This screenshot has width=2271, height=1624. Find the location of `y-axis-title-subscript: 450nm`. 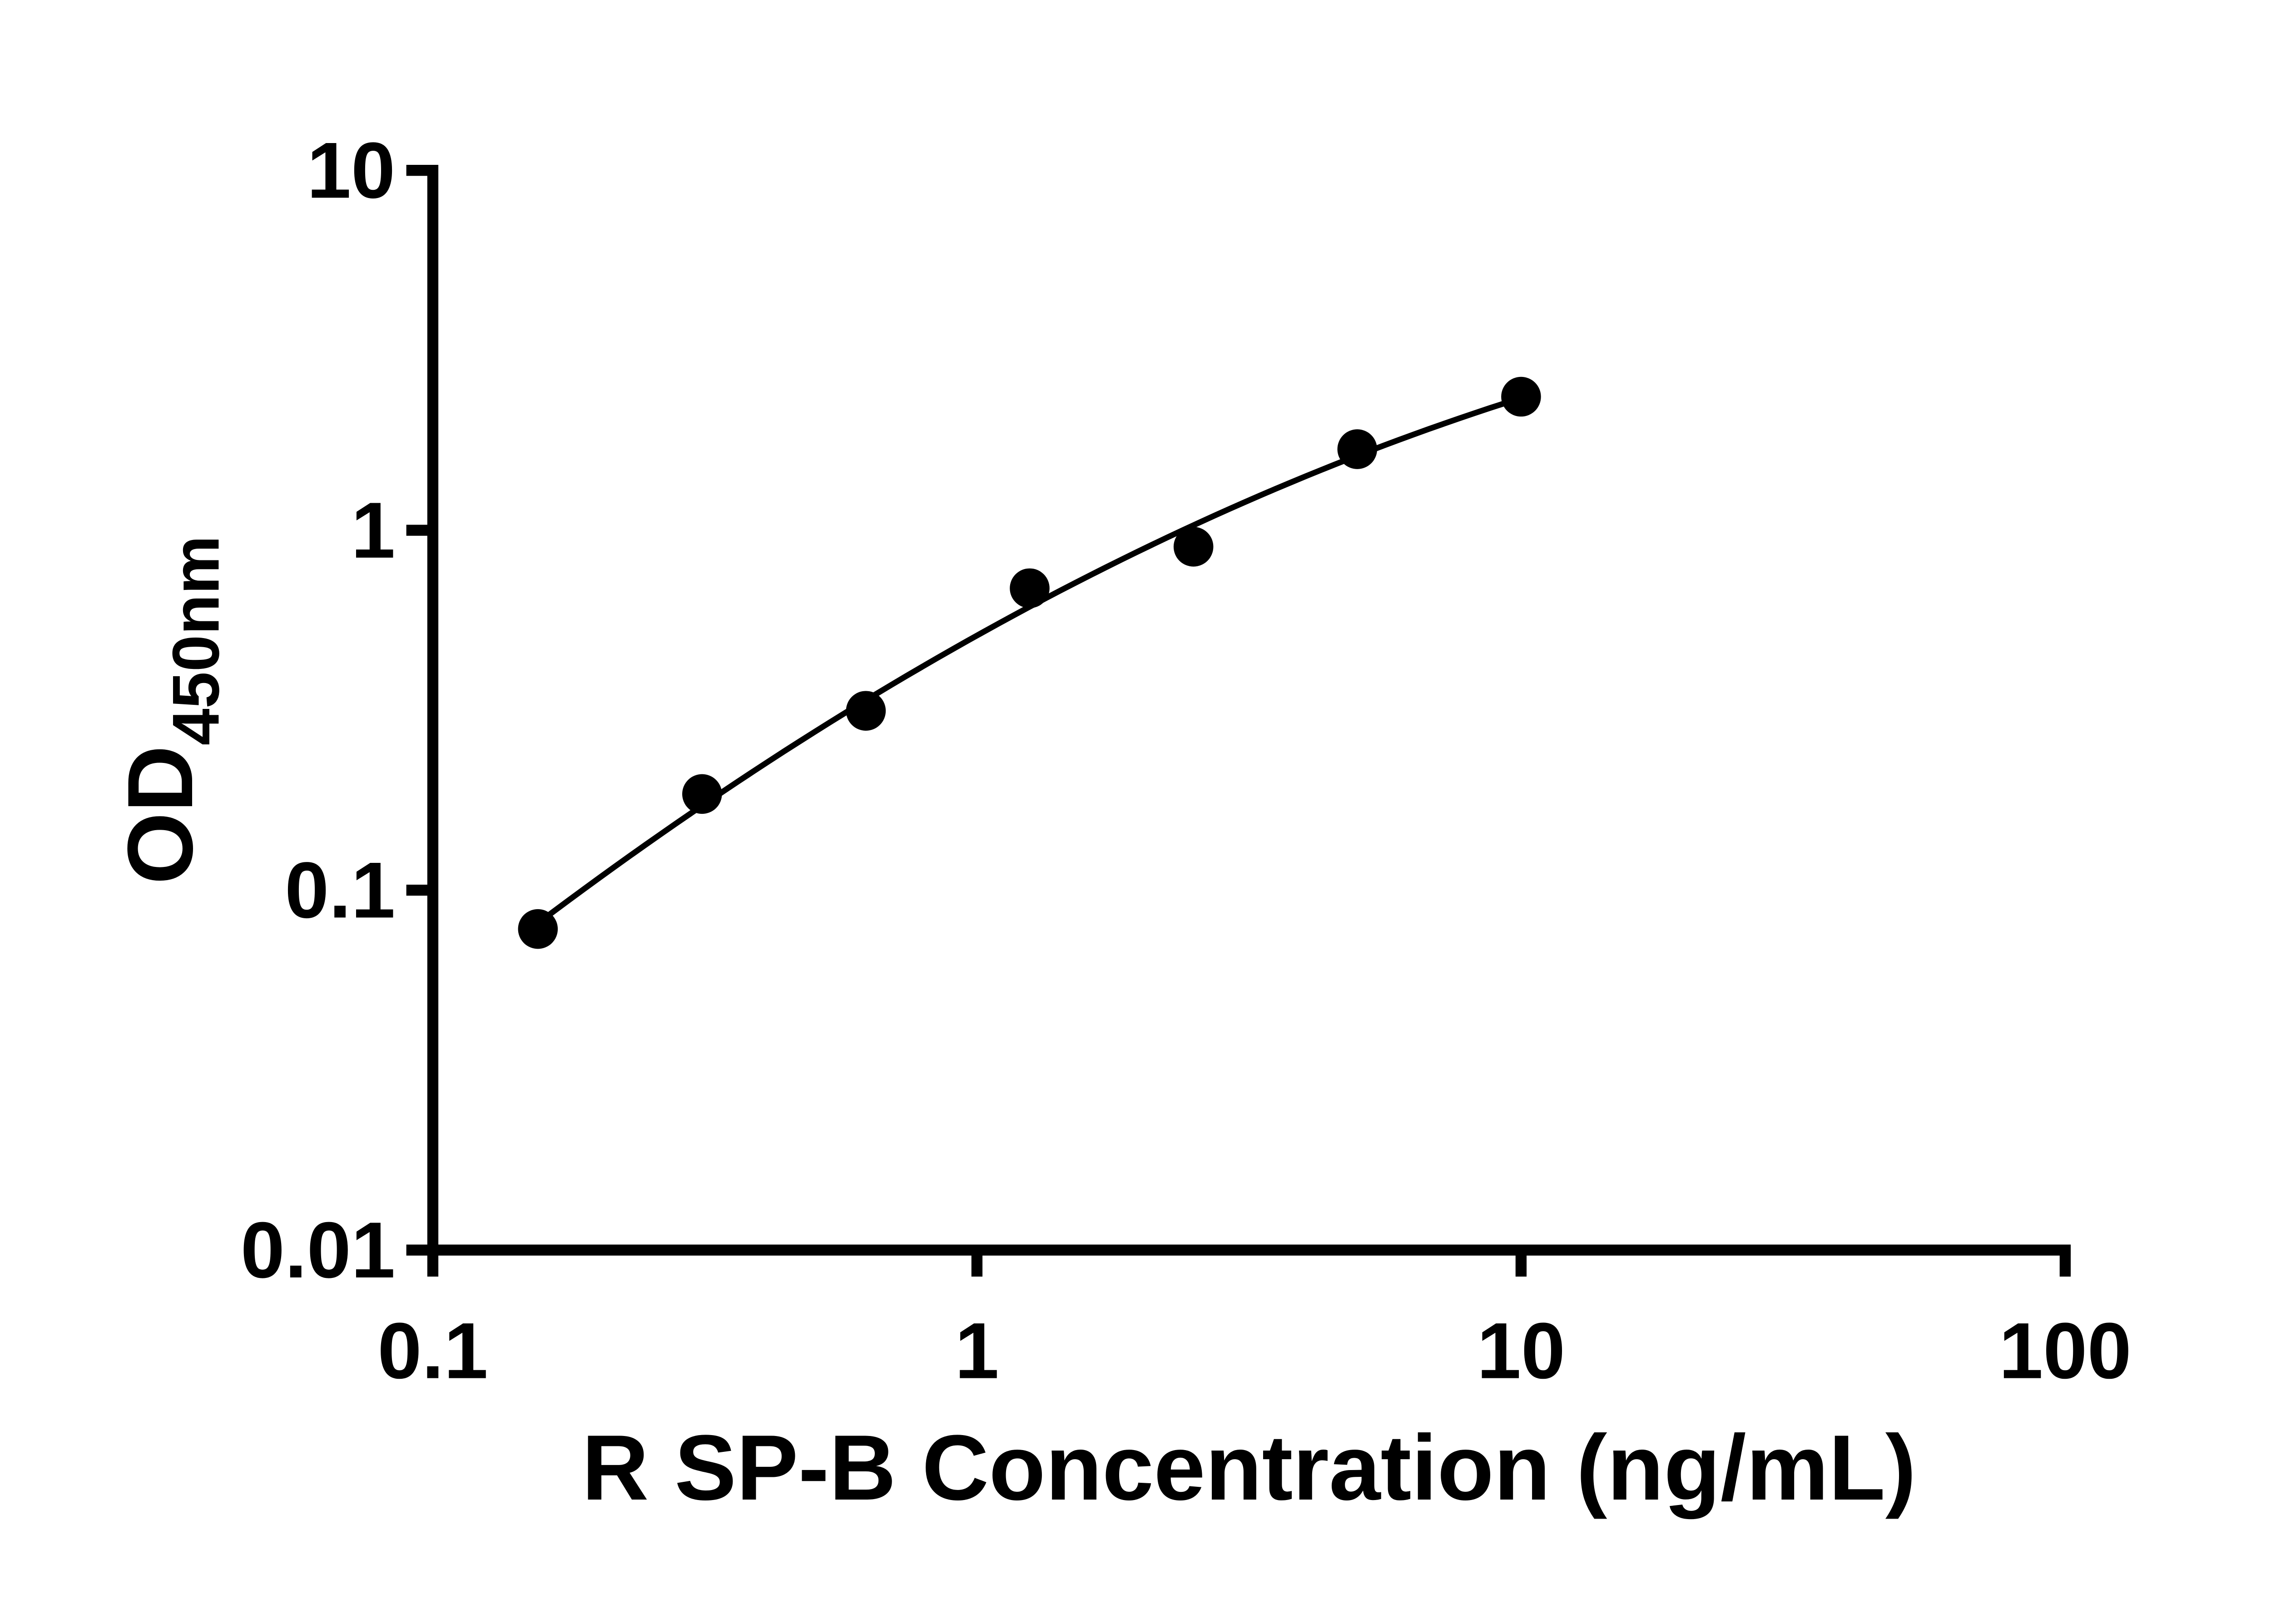

y-axis-title-subscript: 450nm is located at coordinates (196, 640).